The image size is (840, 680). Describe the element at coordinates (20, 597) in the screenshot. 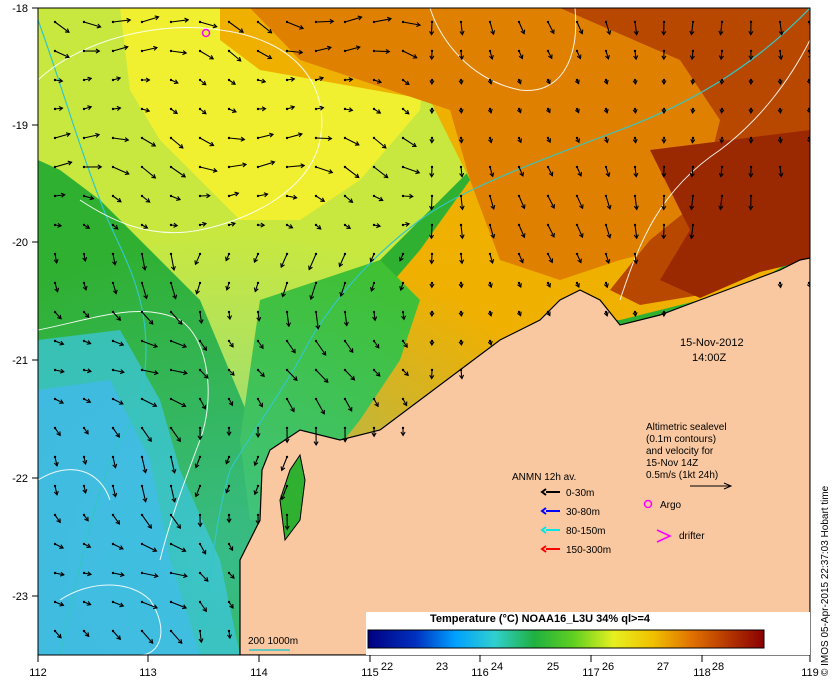

I see `lat-tick-label: -23` at that location.